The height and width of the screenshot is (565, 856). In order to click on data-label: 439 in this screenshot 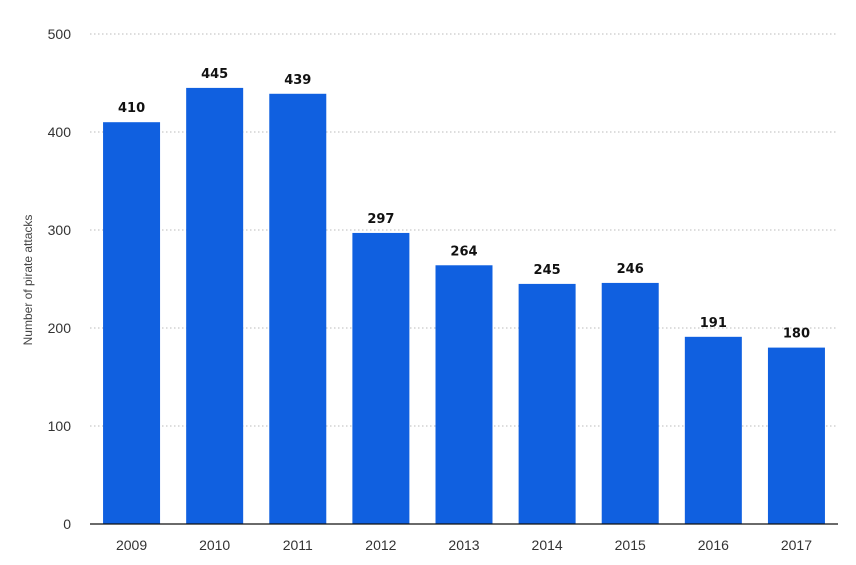, I will do `click(297, 80)`.